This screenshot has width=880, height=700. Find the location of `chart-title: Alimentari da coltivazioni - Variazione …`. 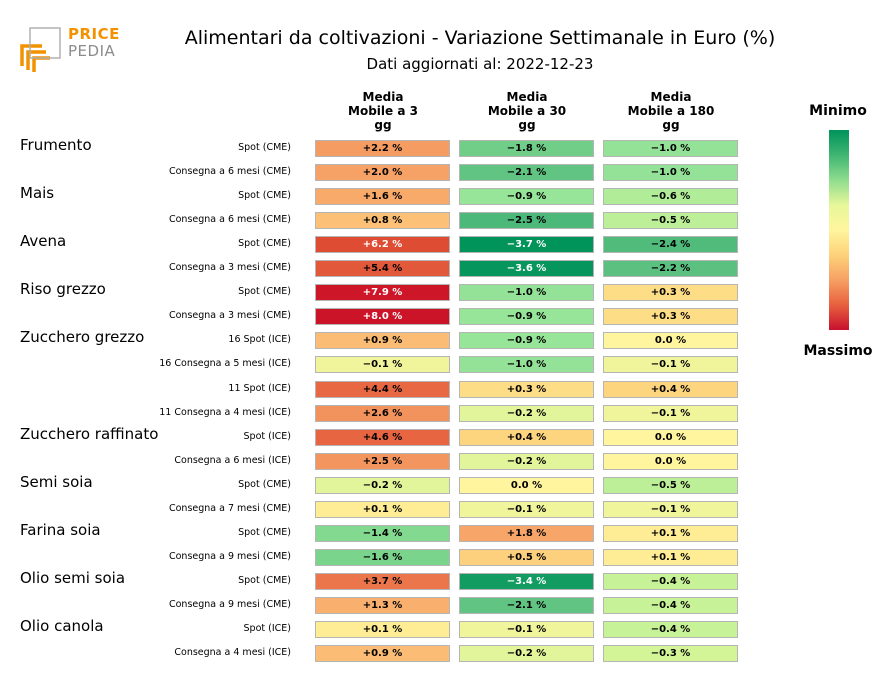

chart-title: Alimentari da coltivazioni - Variazione … is located at coordinates (480, 38).